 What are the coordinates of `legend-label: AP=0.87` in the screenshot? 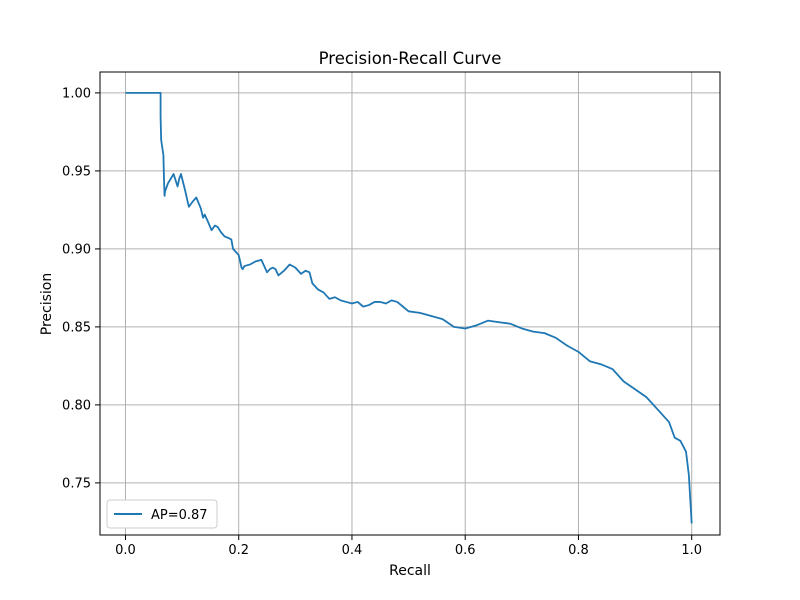 It's located at (179, 515).